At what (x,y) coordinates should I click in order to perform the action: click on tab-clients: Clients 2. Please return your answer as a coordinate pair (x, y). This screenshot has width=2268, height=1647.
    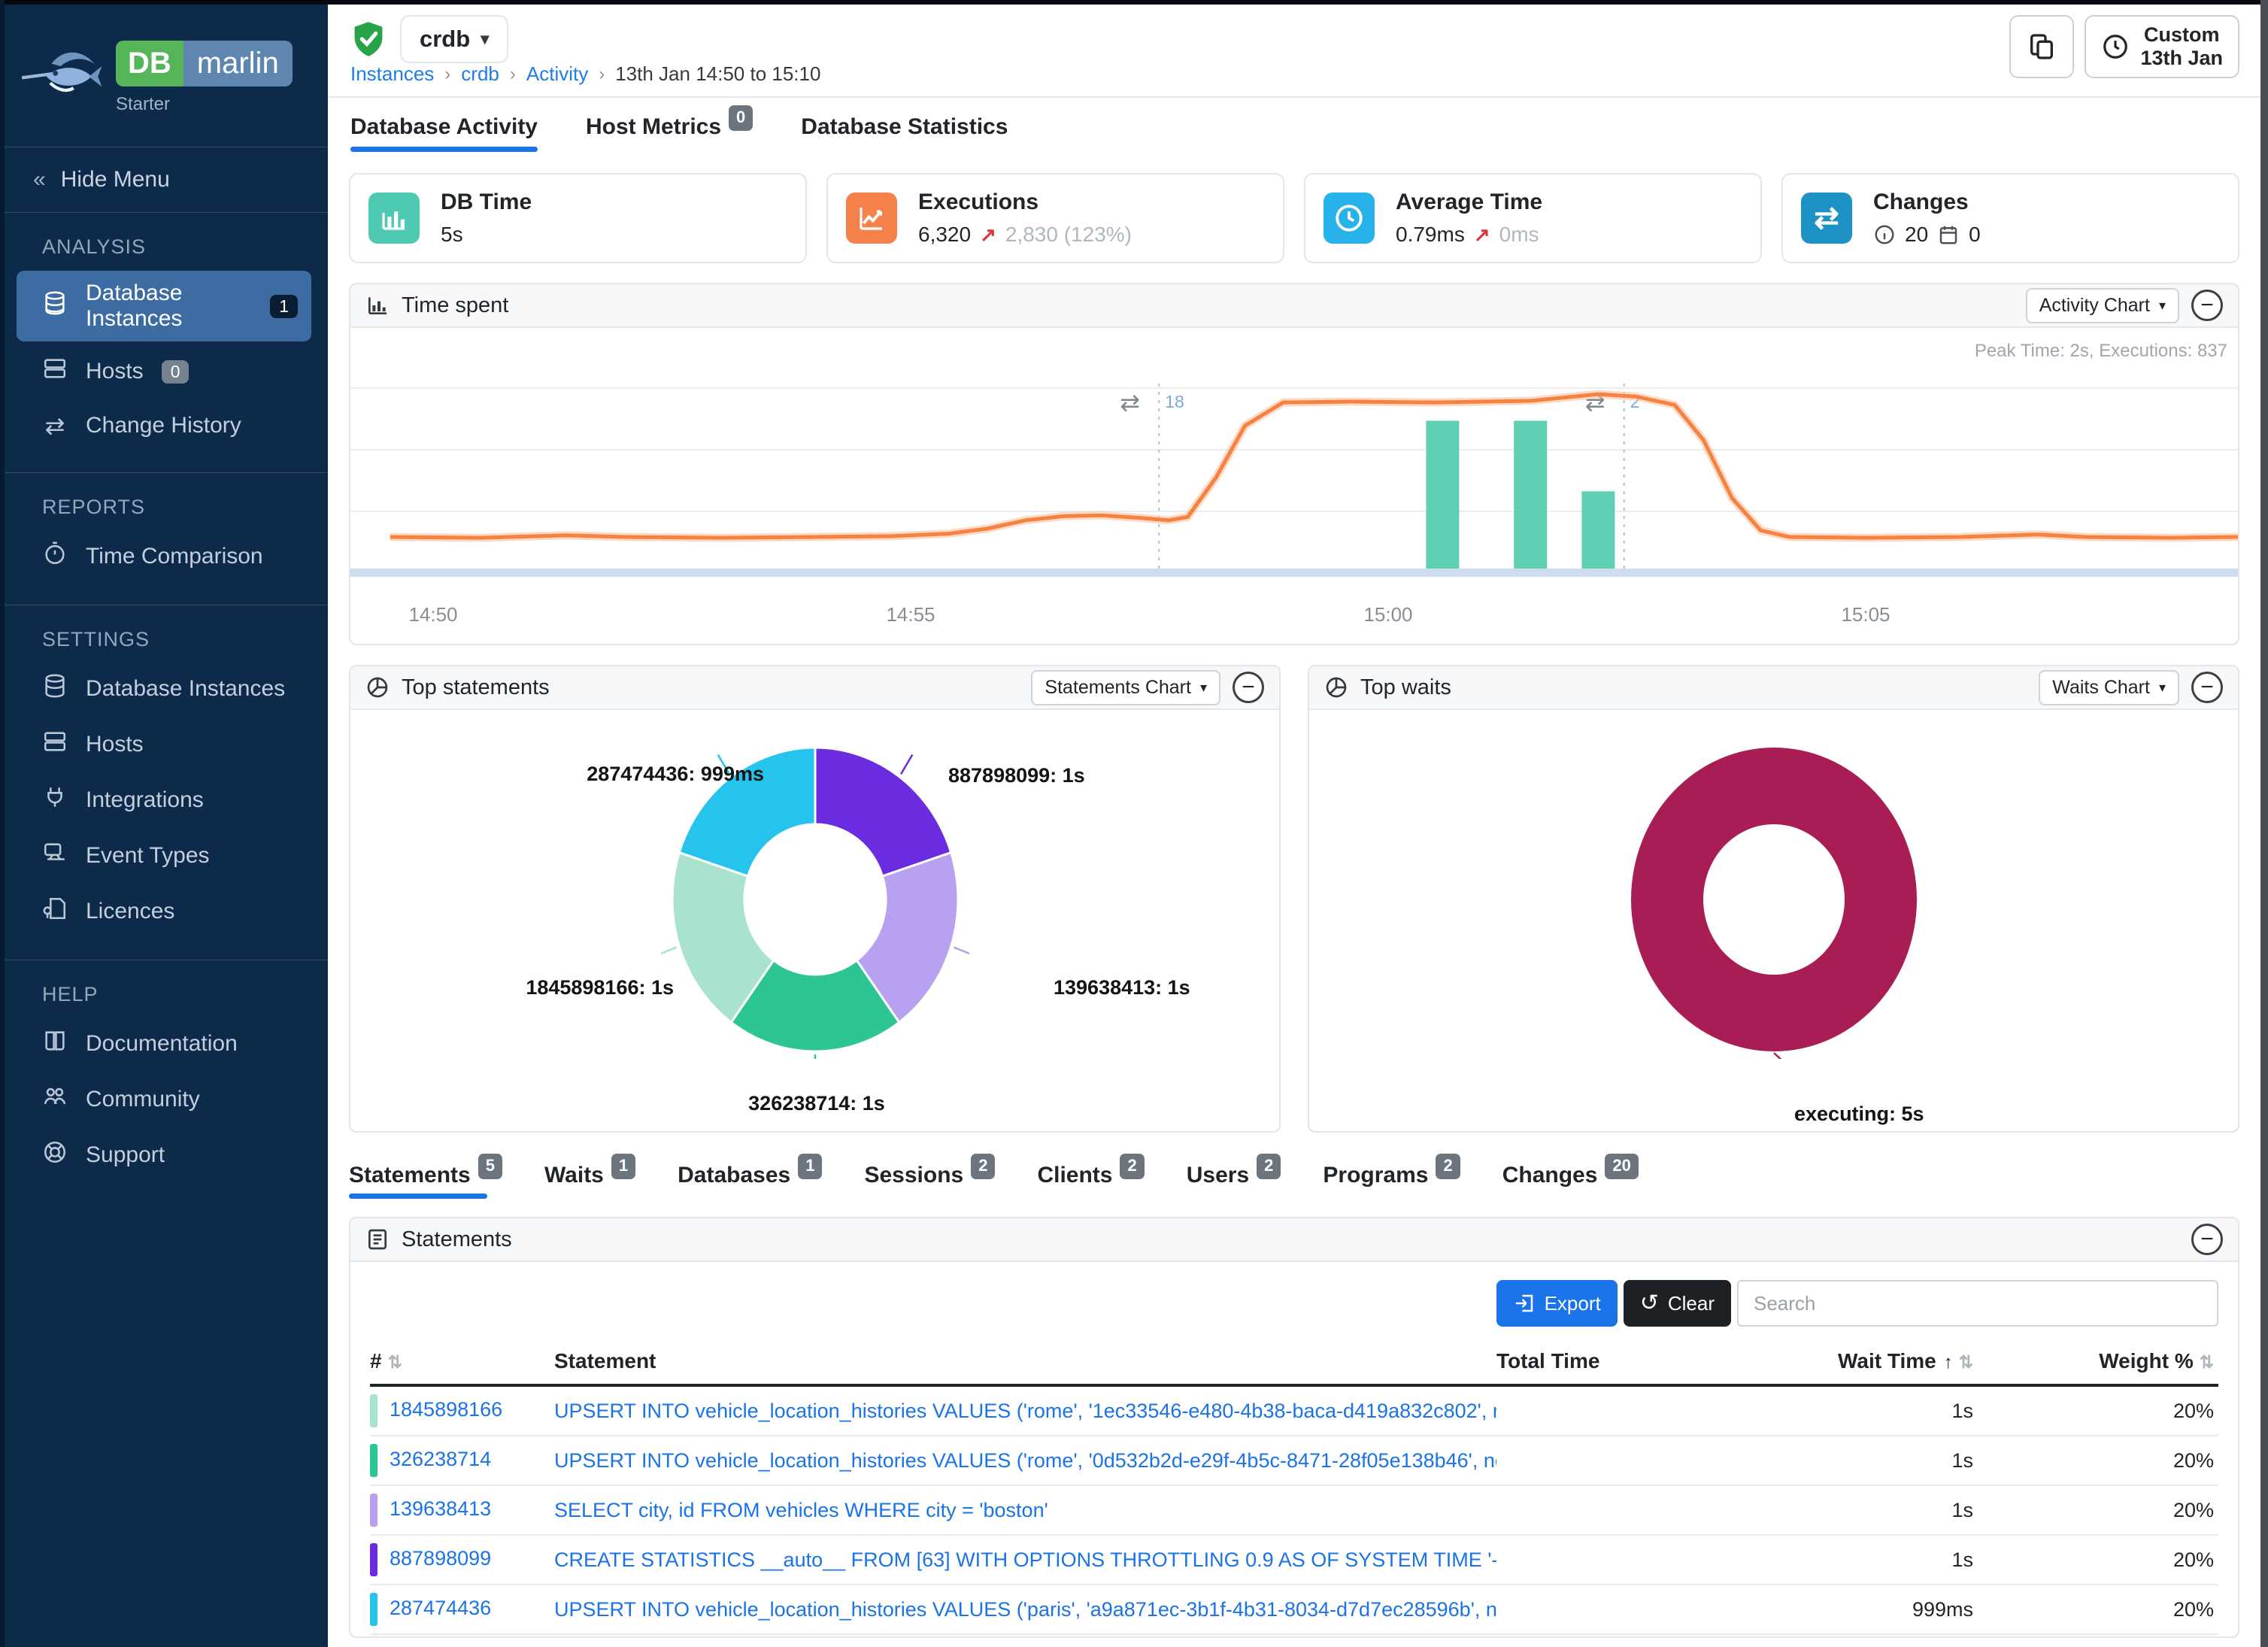
    Looking at the image, I should click on (1091, 1176).